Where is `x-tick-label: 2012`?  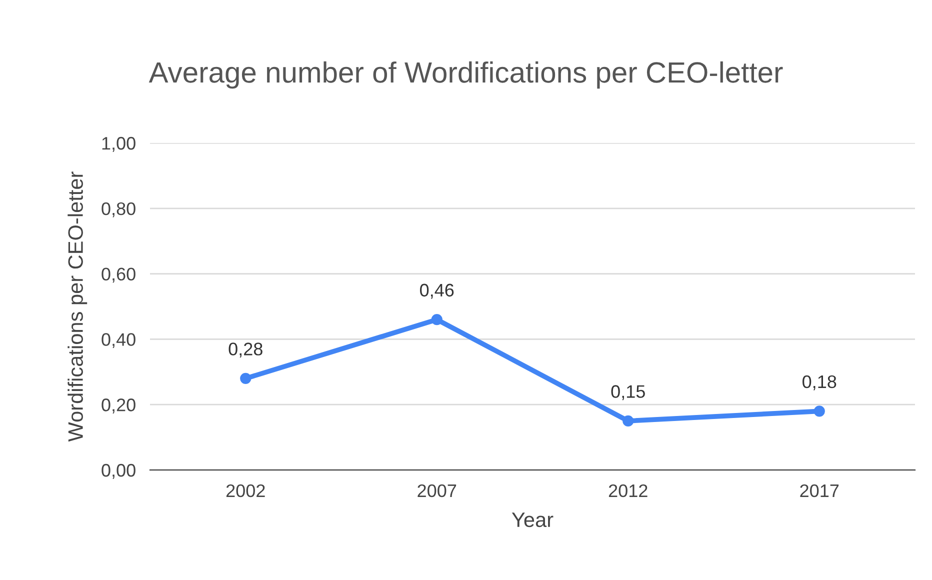 x-tick-label: 2012 is located at coordinates (628, 491).